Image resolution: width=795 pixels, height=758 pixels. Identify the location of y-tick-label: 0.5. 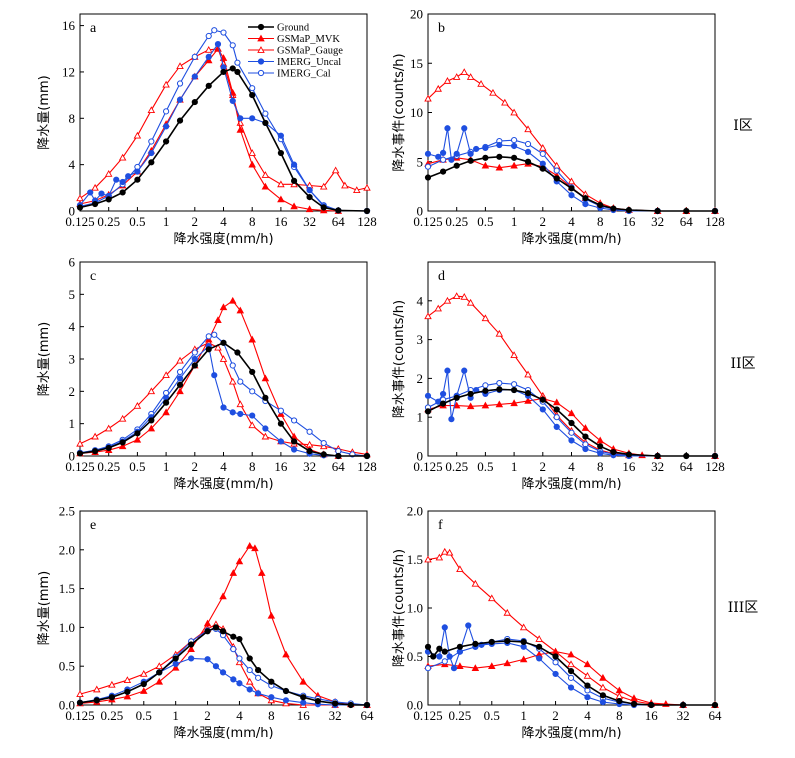
(415, 656).